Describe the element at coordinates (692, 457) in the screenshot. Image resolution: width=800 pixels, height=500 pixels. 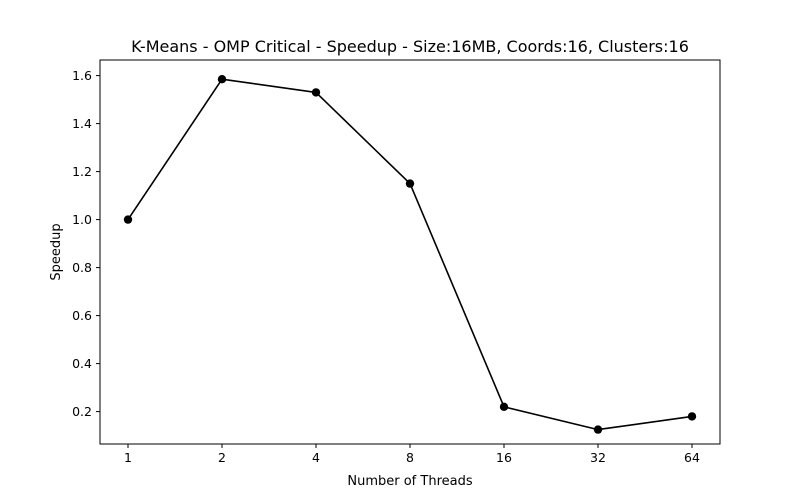
I see `x-tick-label: 64` at that location.